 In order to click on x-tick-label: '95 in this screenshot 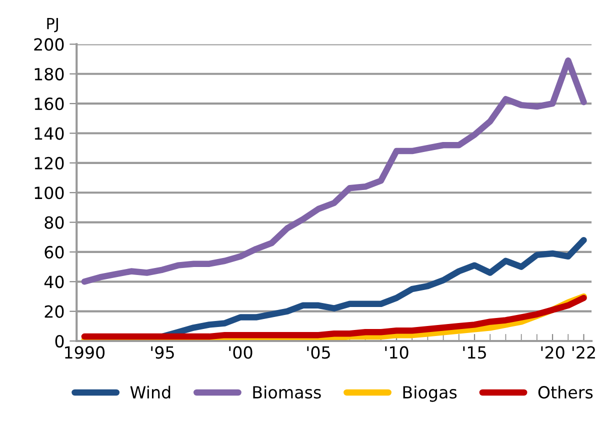, I will do `click(162, 352)`.